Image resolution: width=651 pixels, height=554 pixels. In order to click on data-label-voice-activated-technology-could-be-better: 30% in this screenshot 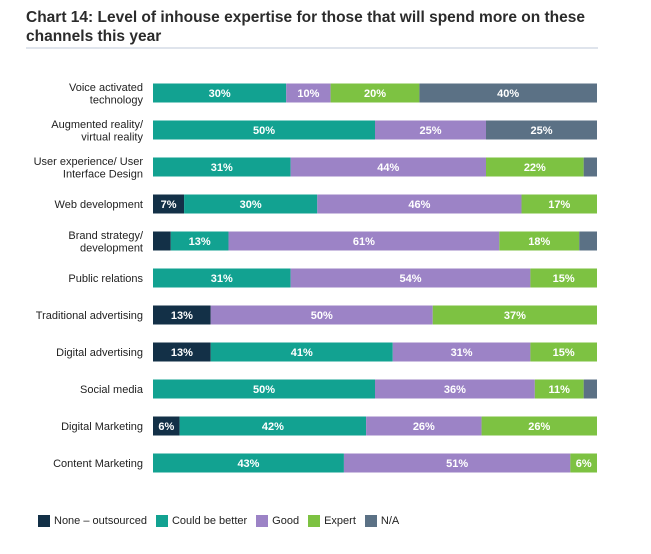, I will do `click(220, 94)`.